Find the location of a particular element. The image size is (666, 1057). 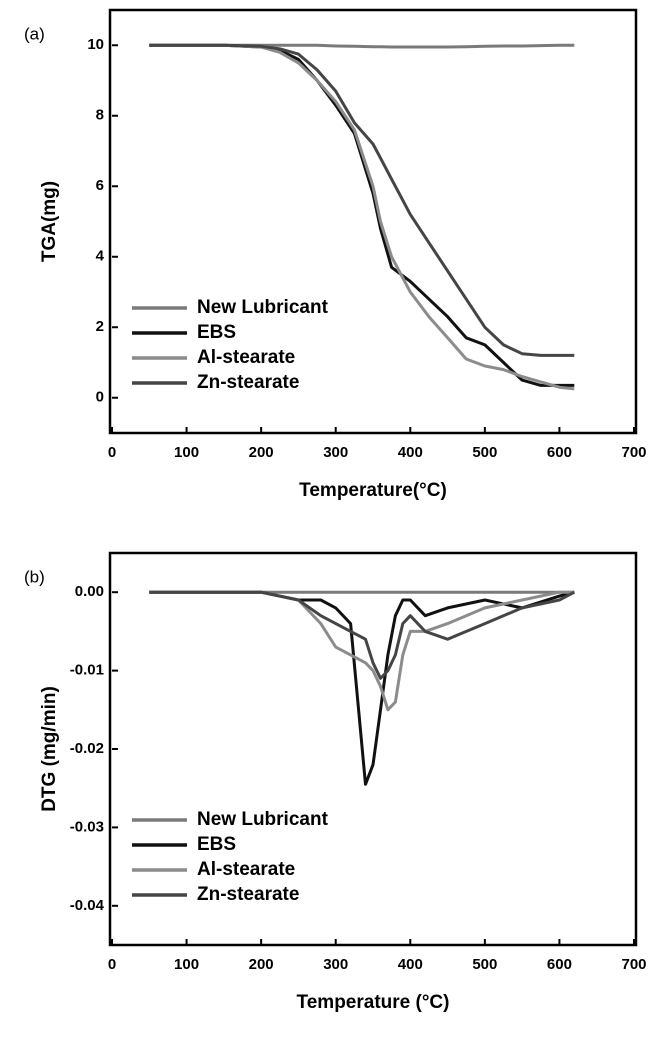

panel-label: (a) is located at coordinates (34, 33).